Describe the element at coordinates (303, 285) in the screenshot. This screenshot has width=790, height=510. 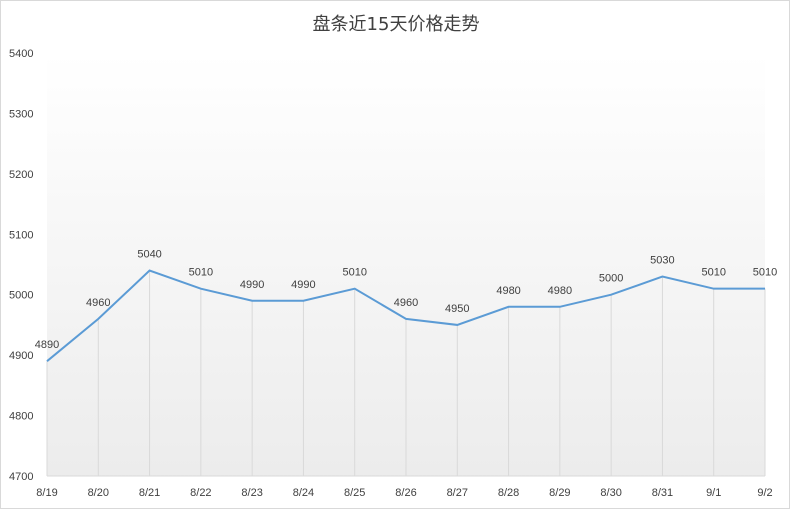
I see `data-label-8/24: 4990` at that location.